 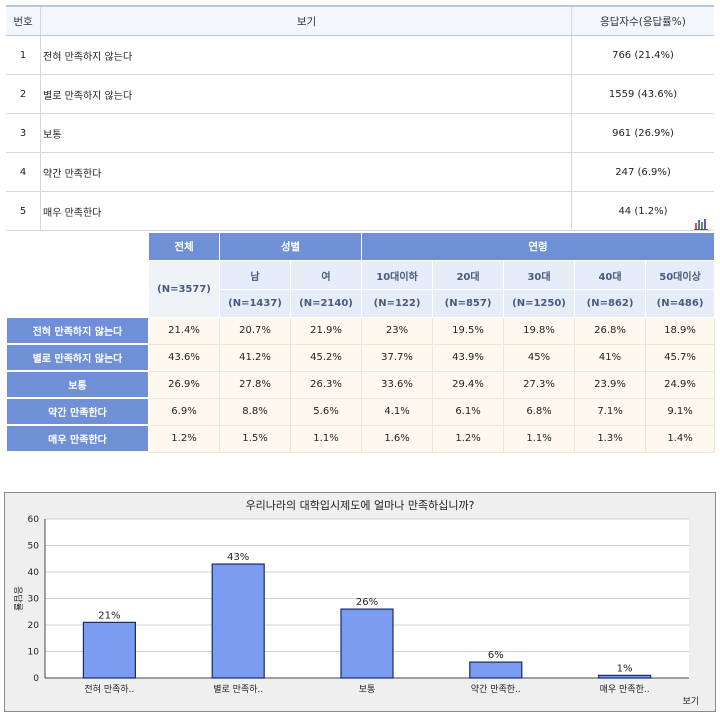 I want to click on group-n: (N=122), so click(x=397, y=303).